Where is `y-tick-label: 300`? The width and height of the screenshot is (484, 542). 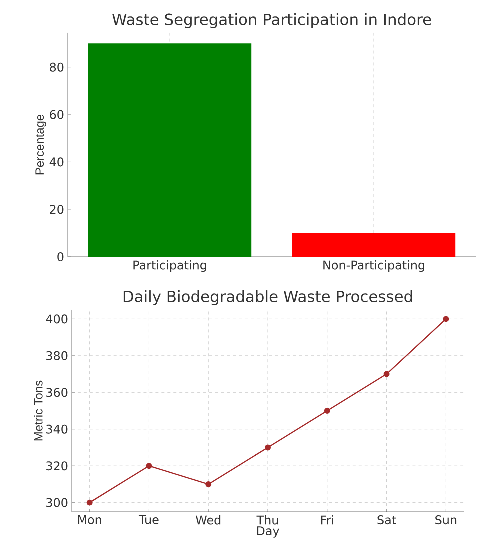
y-tick-label: 300 is located at coordinates (57, 503).